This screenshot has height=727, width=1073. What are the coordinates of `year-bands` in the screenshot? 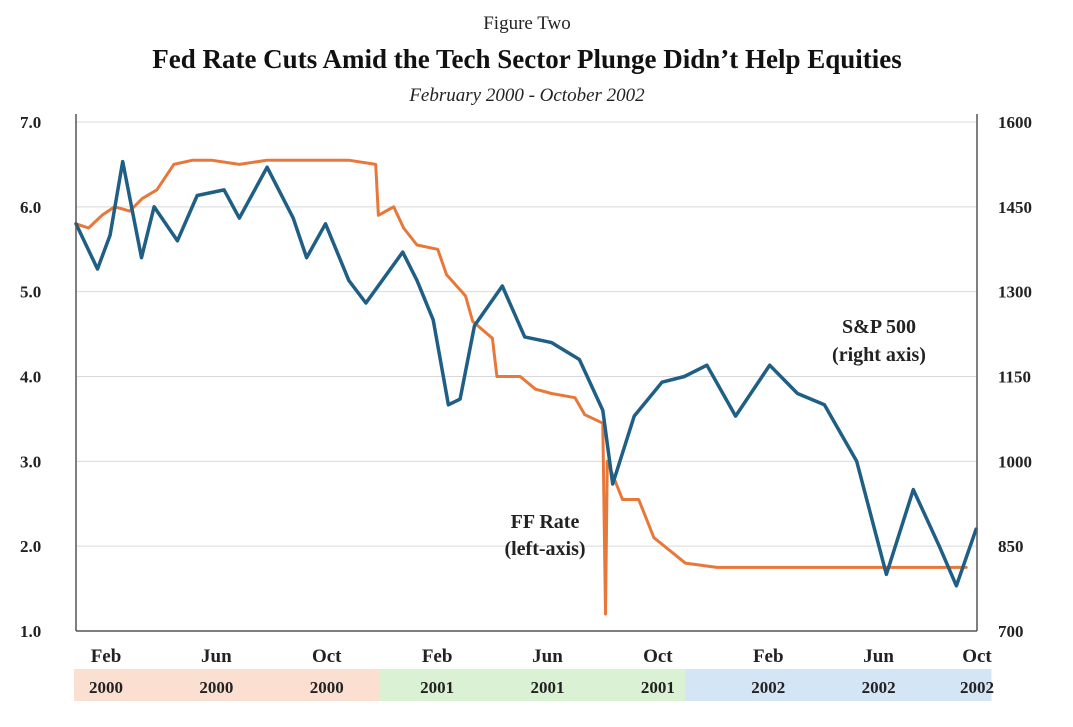 It's located at (533, 685).